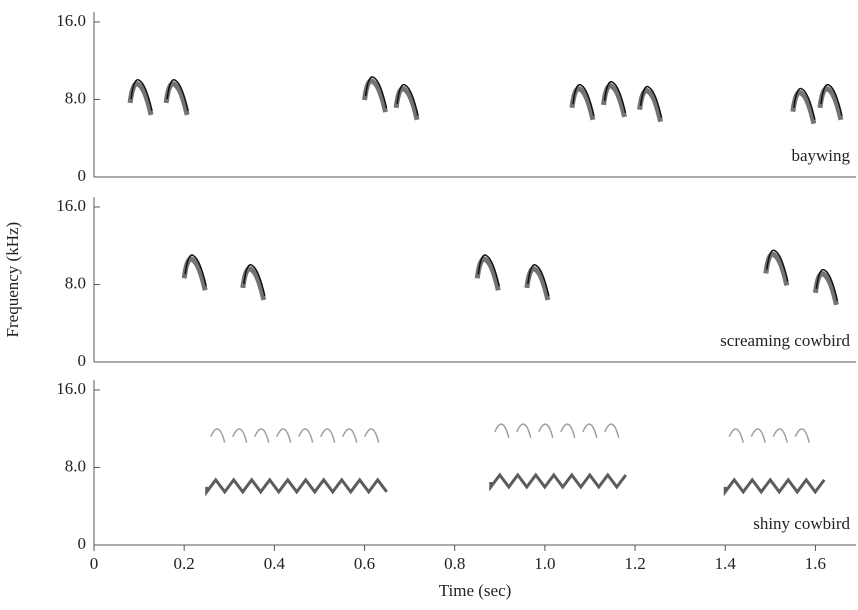 Image resolution: width=858 pixels, height=610 pixels. Describe the element at coordinates (820, 155) in the screenshot. I see `panel-label: baywing` at that location.